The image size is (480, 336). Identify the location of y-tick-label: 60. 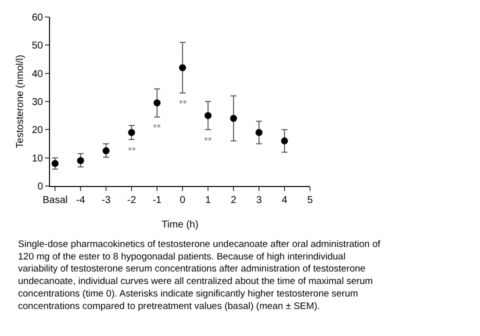
(38, 18).